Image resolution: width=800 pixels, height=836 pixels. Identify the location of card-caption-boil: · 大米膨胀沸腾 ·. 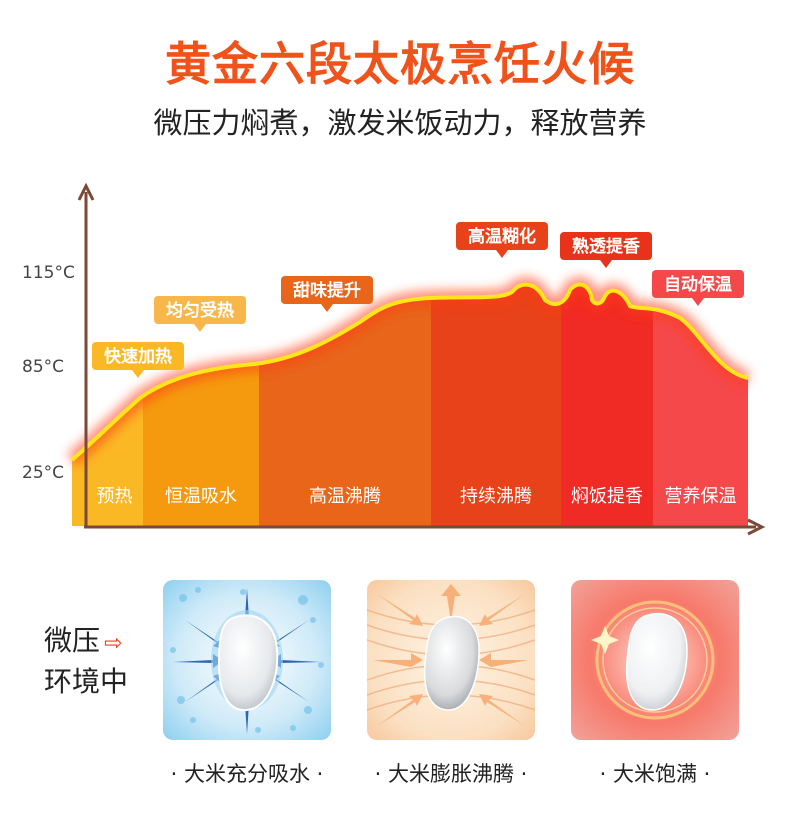
(451, 774).